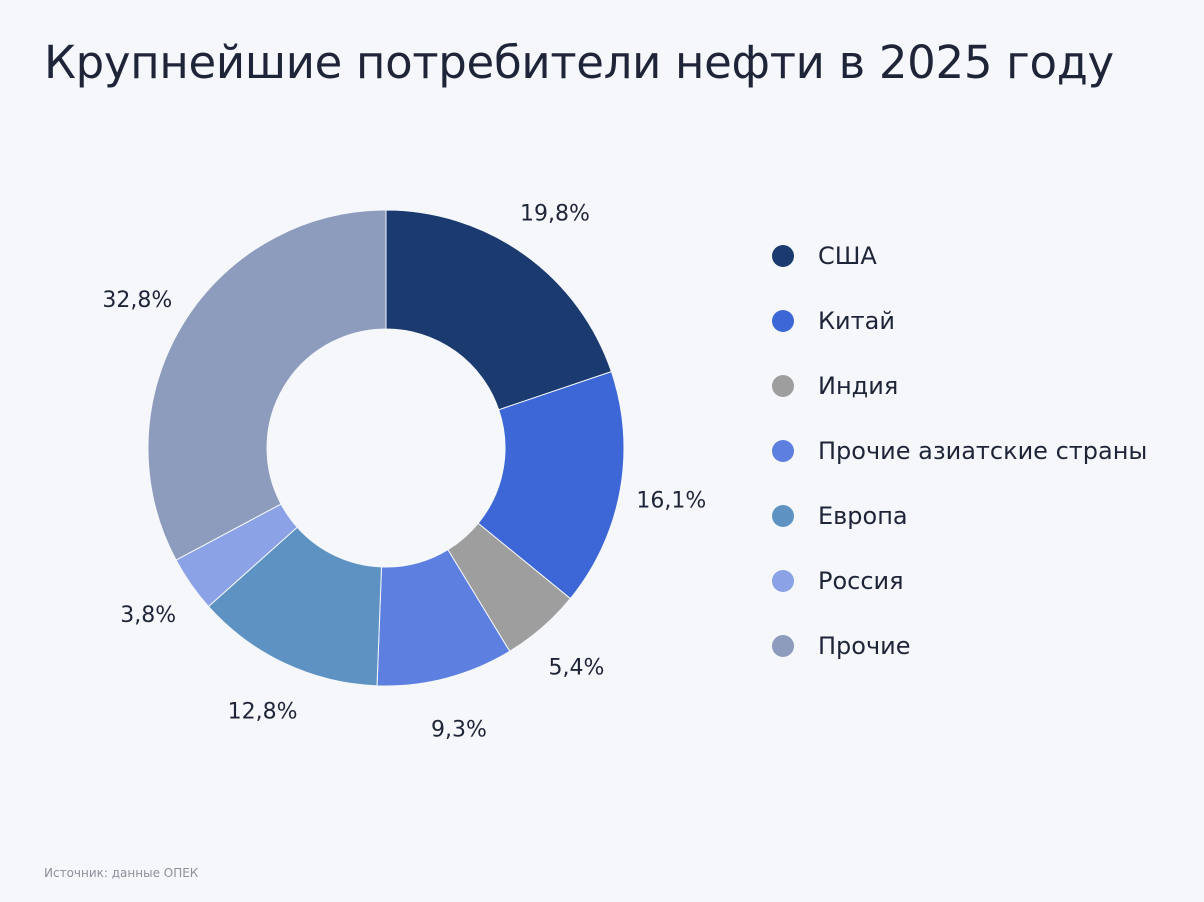  What do you see at coordinates (959, 321) in the screenshot?
I see `legend-item: Китай` at bounding box center [959, 321].